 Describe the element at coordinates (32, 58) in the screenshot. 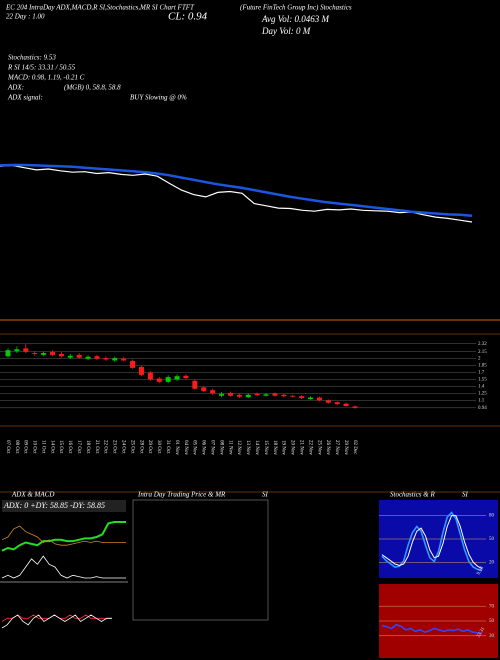

I see `stoch-info: Stochastics: 9.53` at that location.